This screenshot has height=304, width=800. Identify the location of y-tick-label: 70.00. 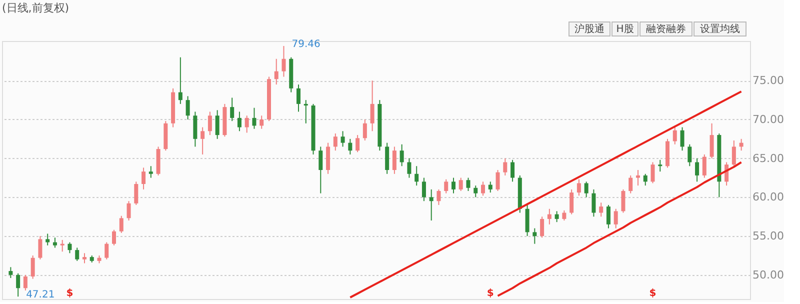
(768, 119).